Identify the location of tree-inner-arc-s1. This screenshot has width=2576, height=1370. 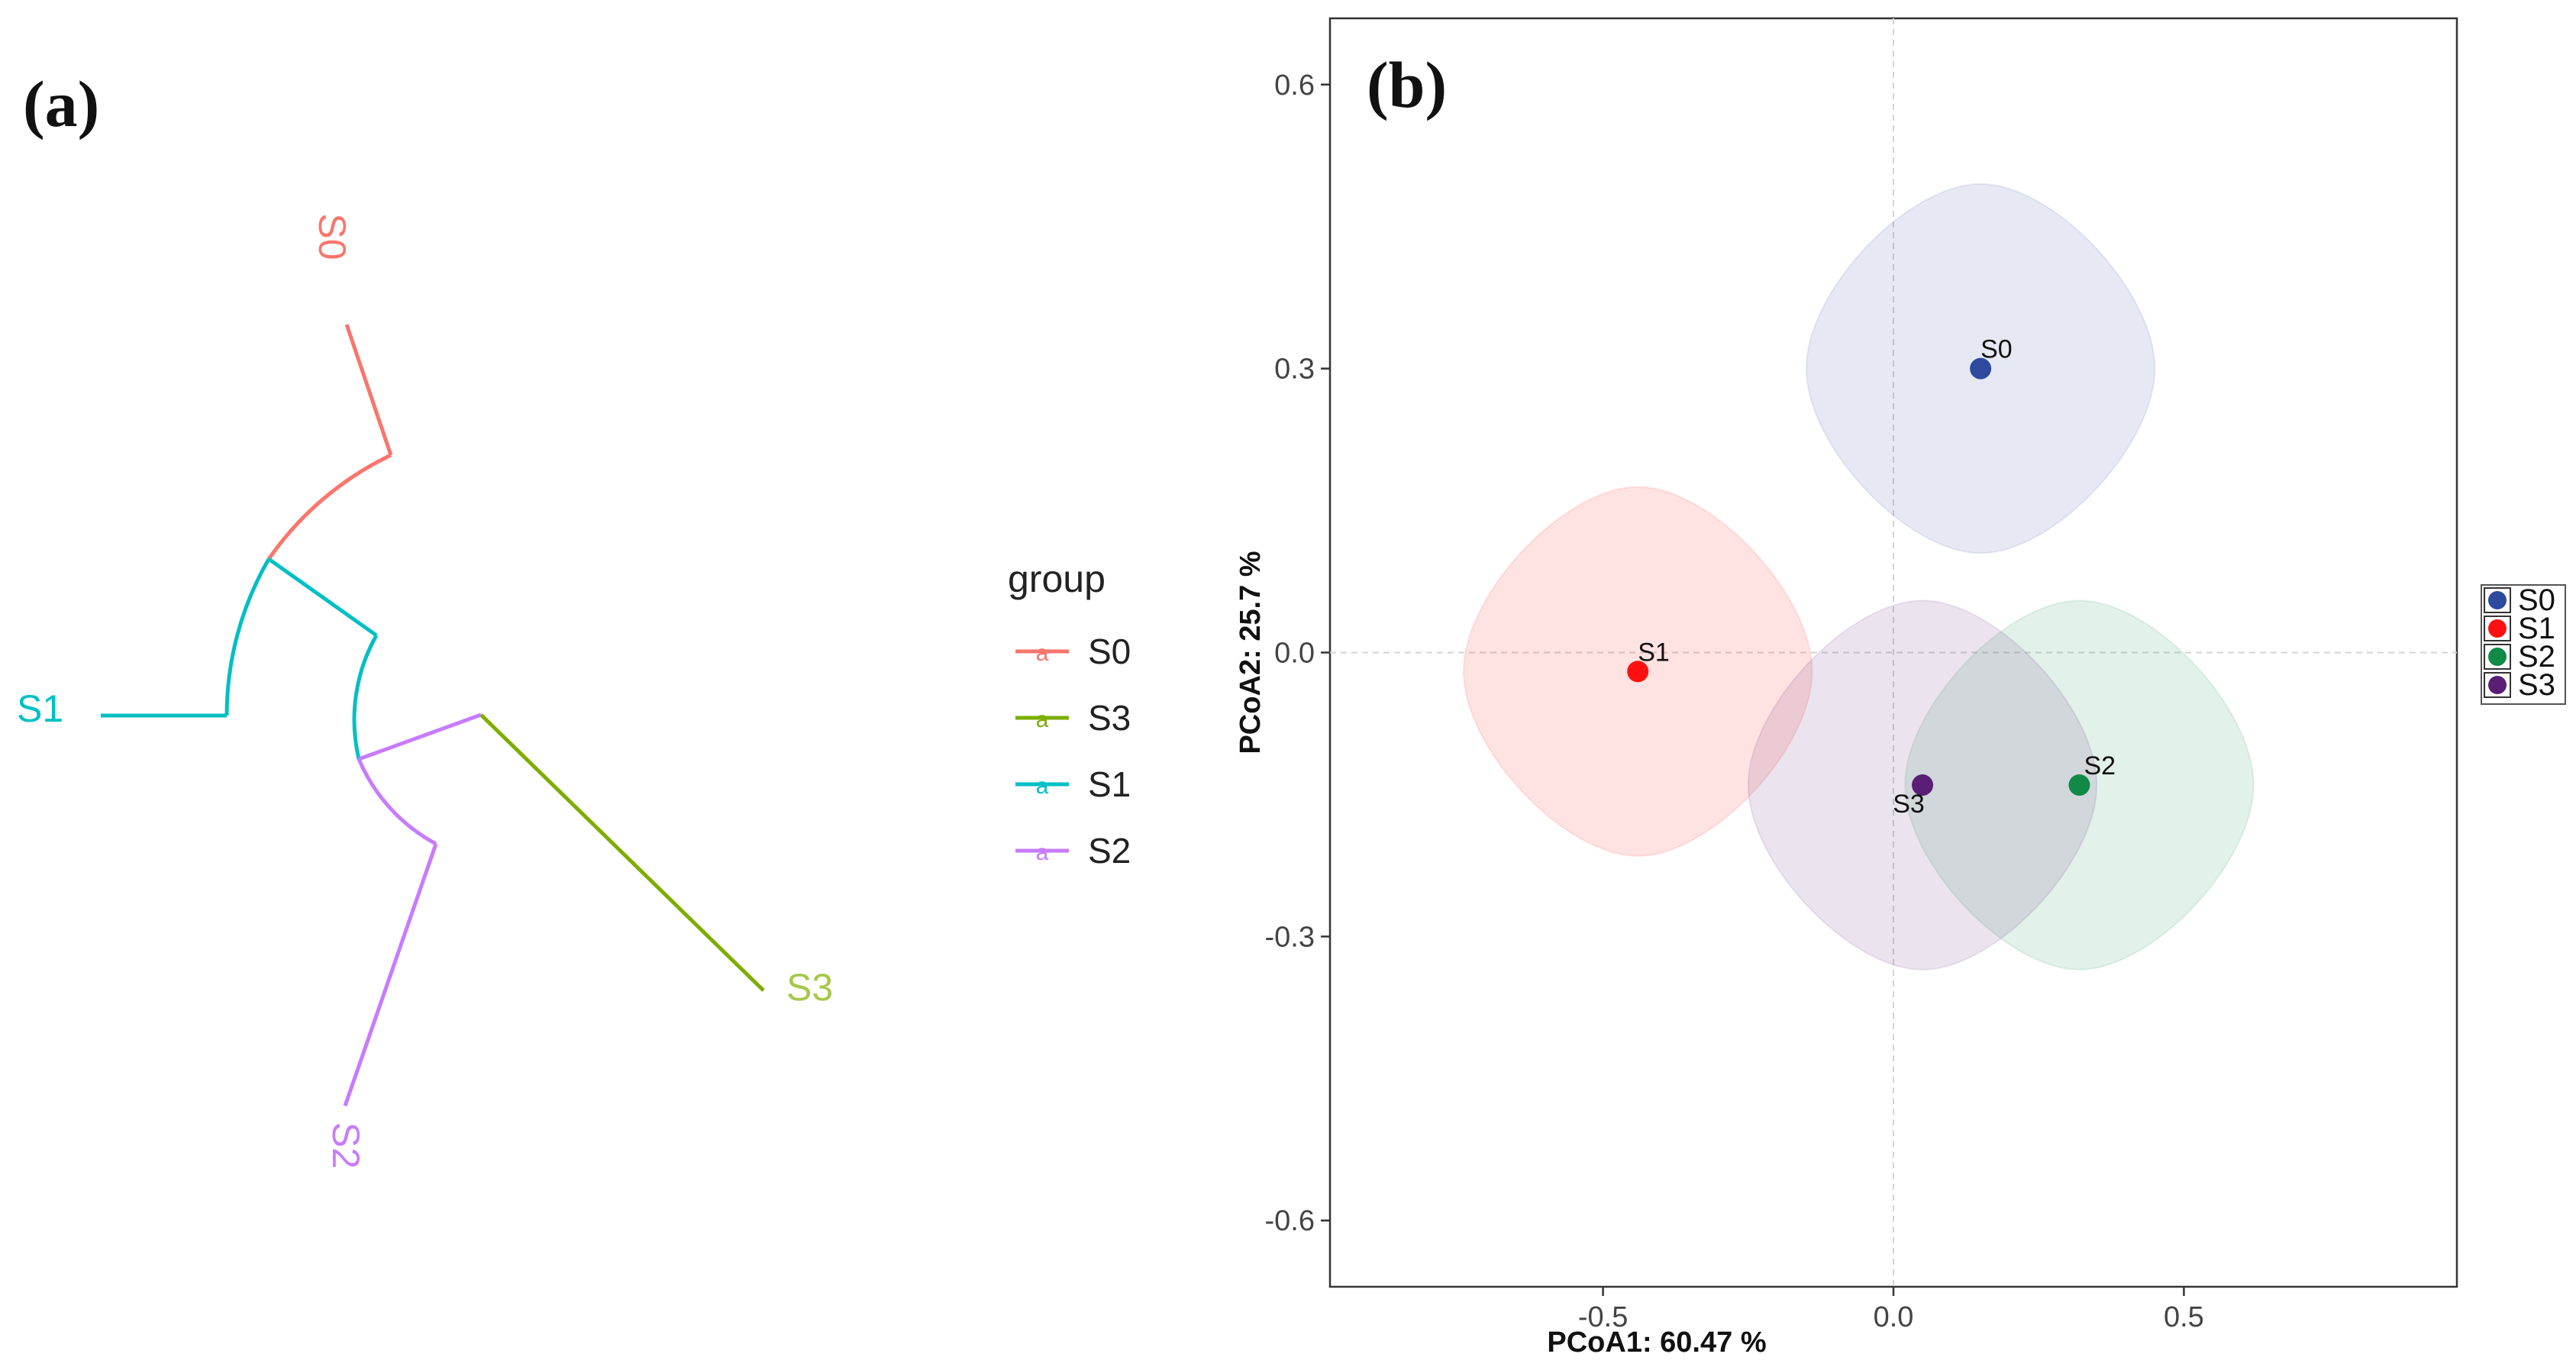
(365, 697).